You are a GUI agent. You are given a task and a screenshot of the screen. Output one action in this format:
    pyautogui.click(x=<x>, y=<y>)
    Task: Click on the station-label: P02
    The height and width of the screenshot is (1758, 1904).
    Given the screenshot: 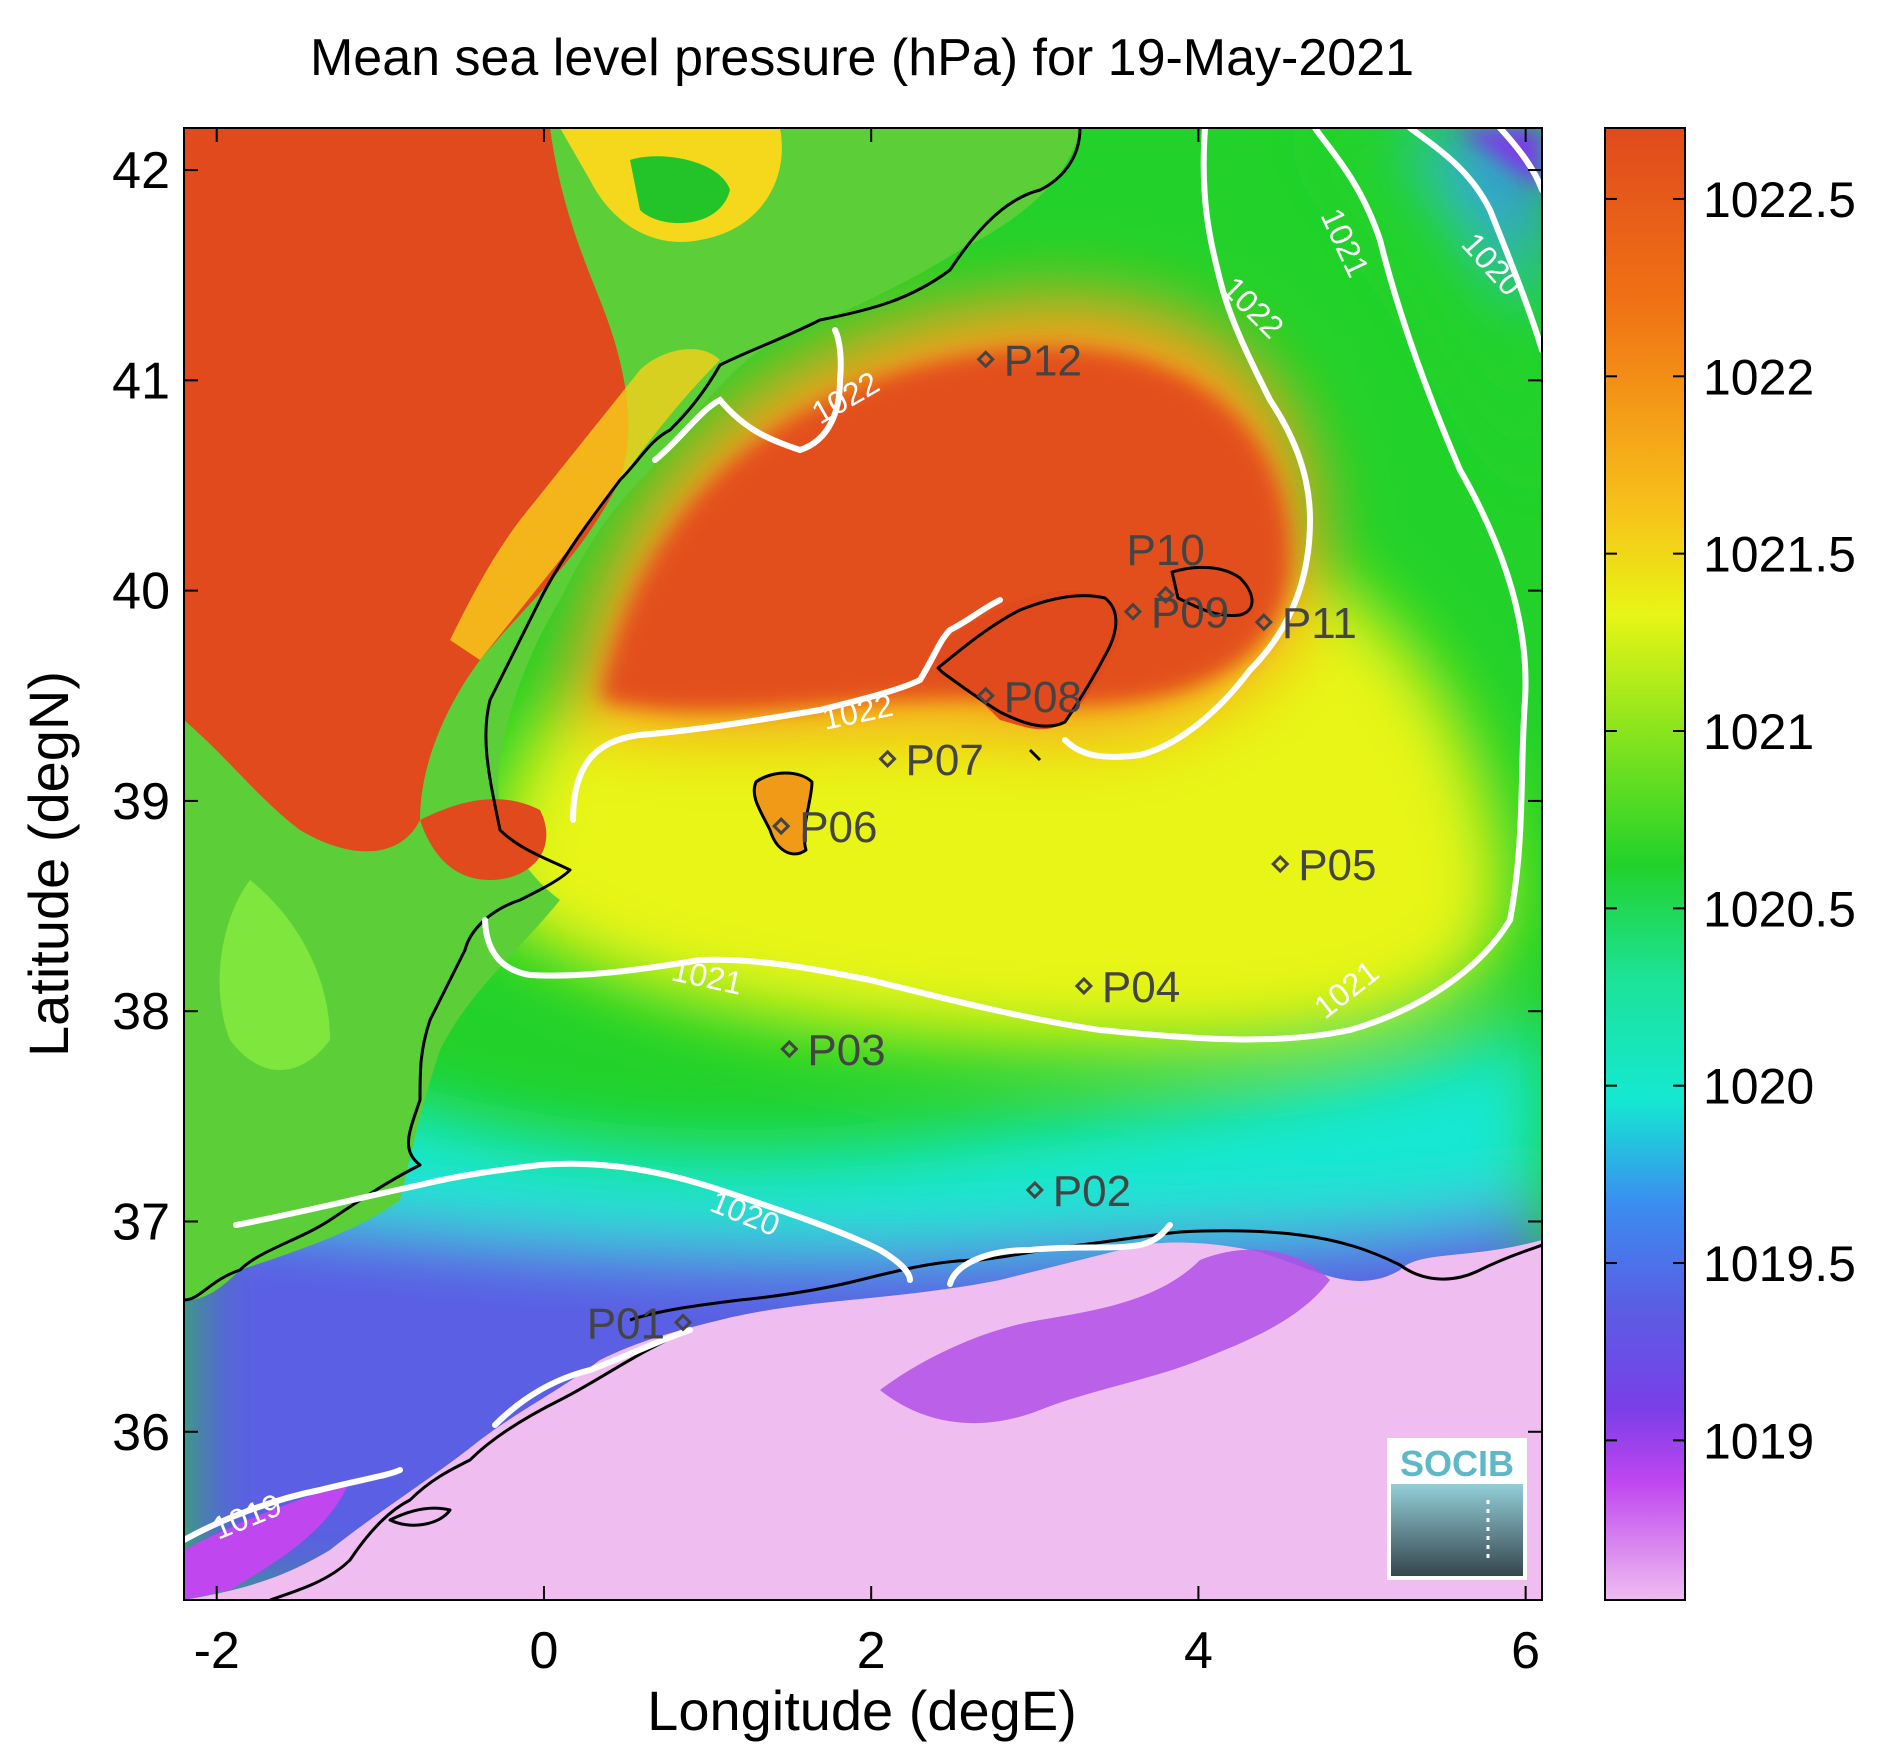 What is the action you would take?
    pyautogui.click(x=1092, y=1191)
    